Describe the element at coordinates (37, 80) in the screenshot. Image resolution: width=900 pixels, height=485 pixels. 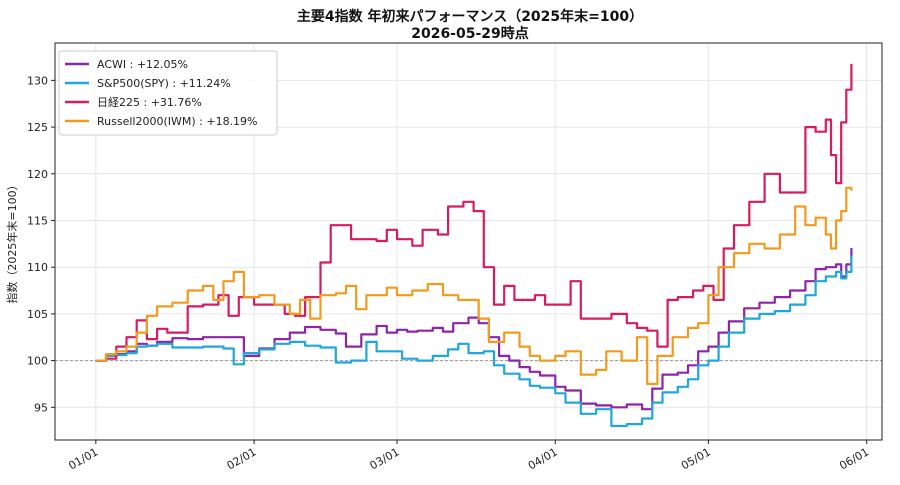
I see `y-tick-label: 130` at that location.